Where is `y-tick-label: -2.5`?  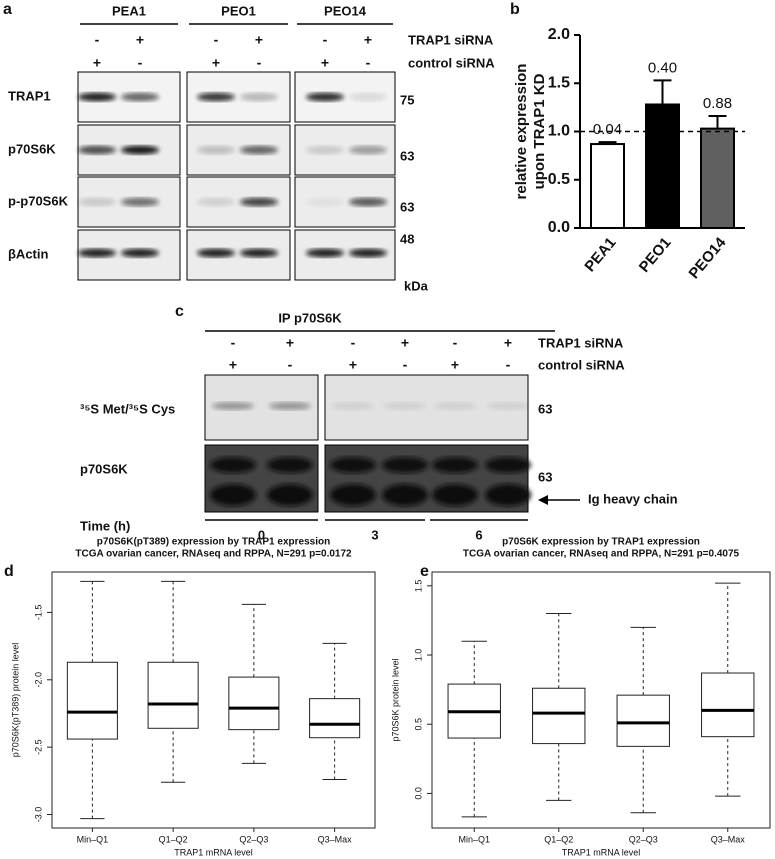 y-tick-label: -2.5 is located at coordinates (38, 747).